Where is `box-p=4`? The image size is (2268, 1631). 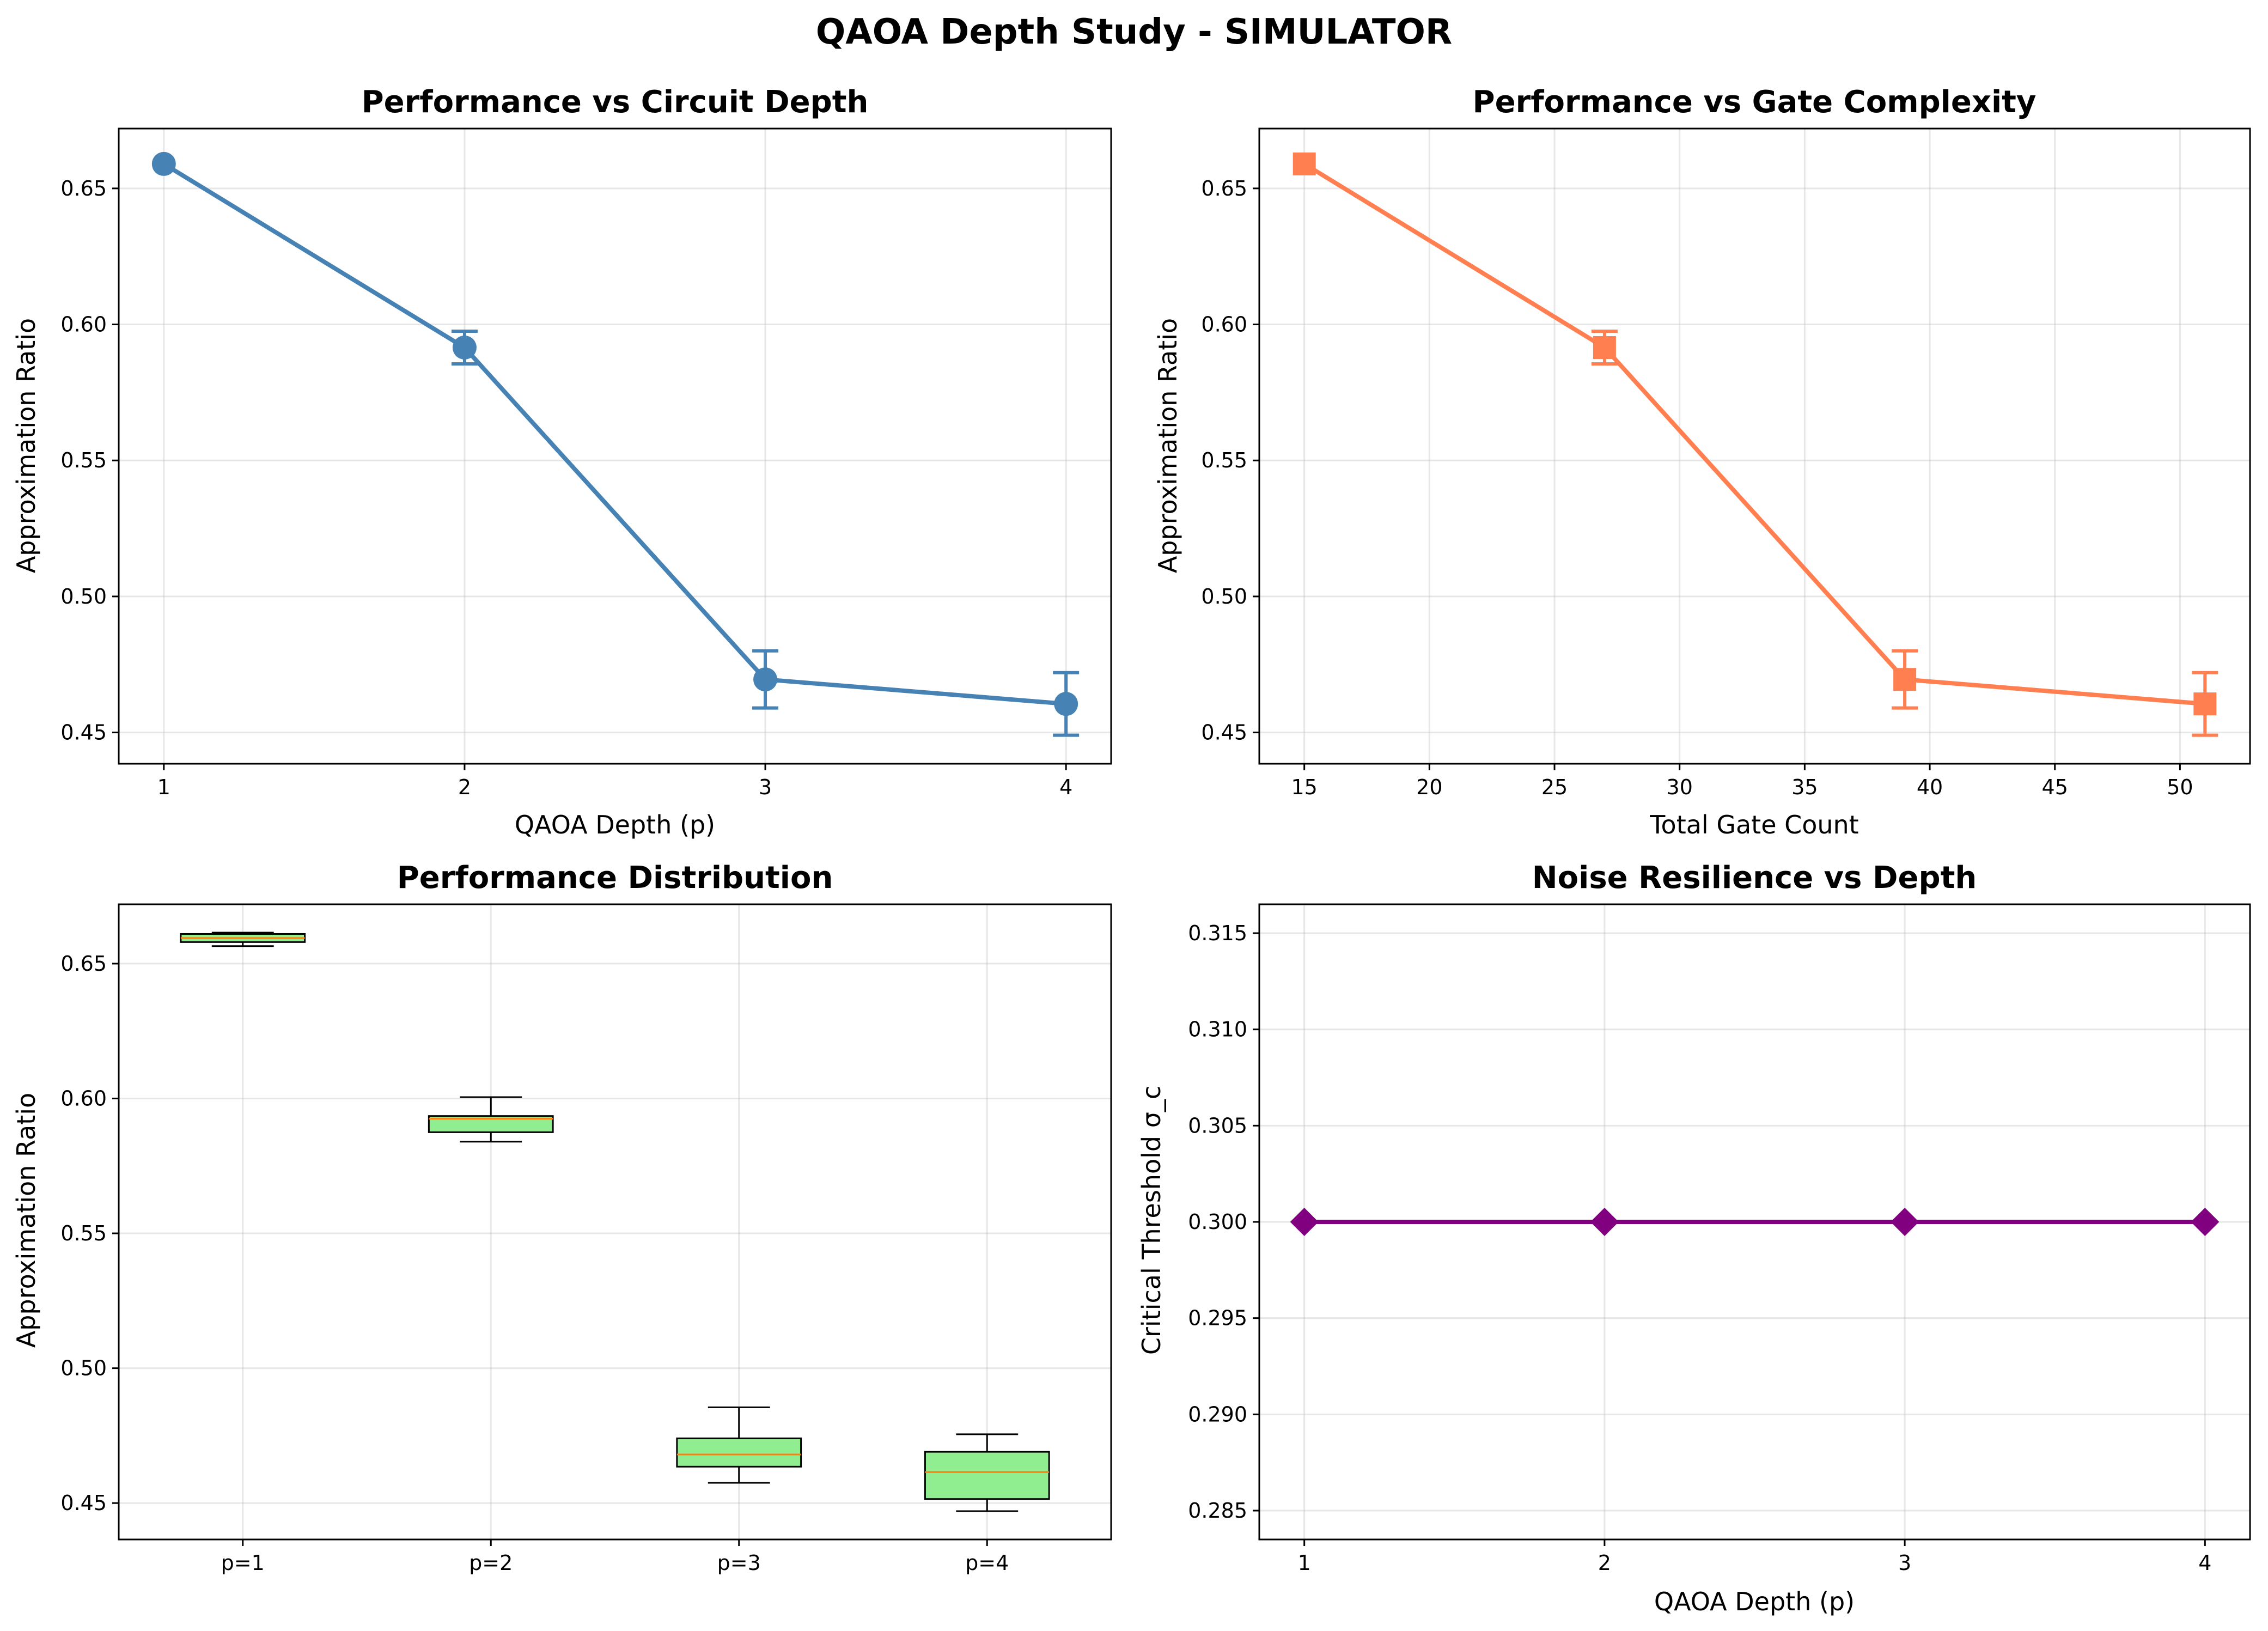
box-p=4 is located at coordinates (987, 1472).